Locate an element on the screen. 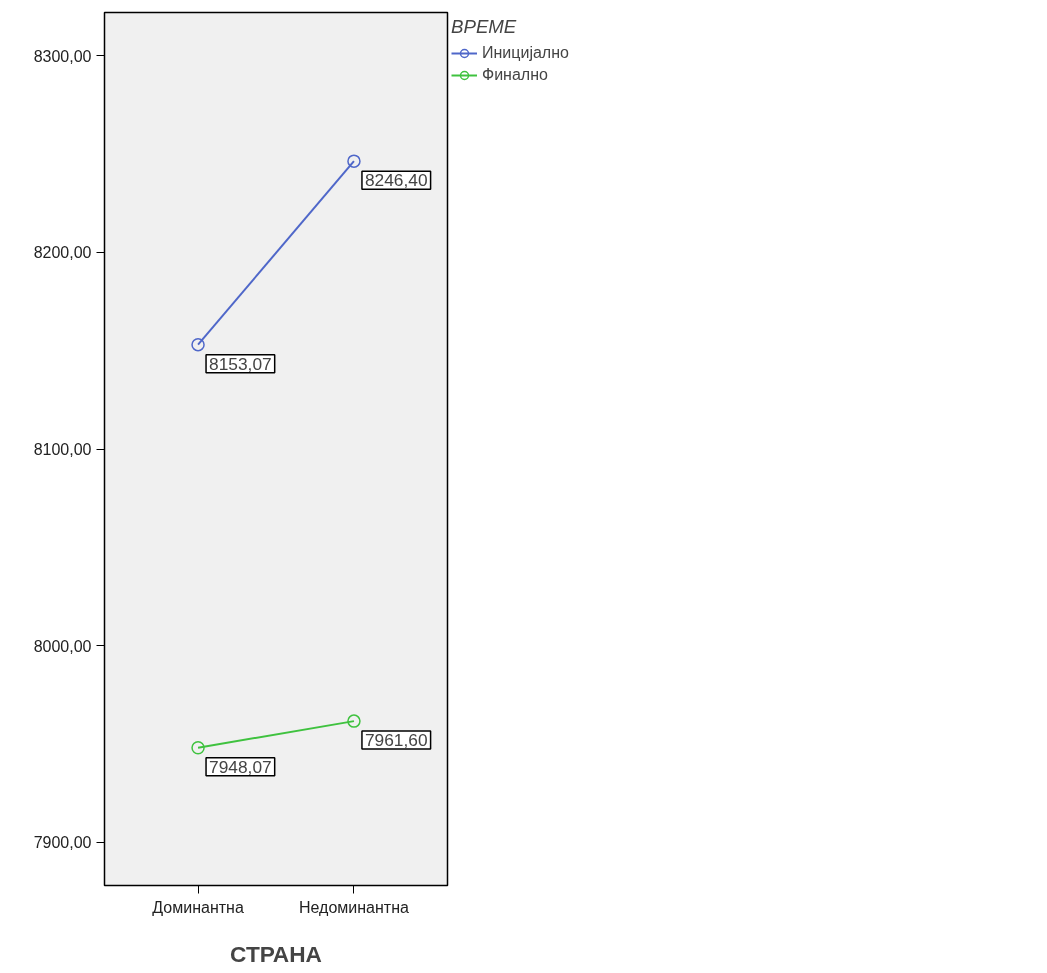  x-axis-title: СТРАНА is located at coordinates (276, 953).